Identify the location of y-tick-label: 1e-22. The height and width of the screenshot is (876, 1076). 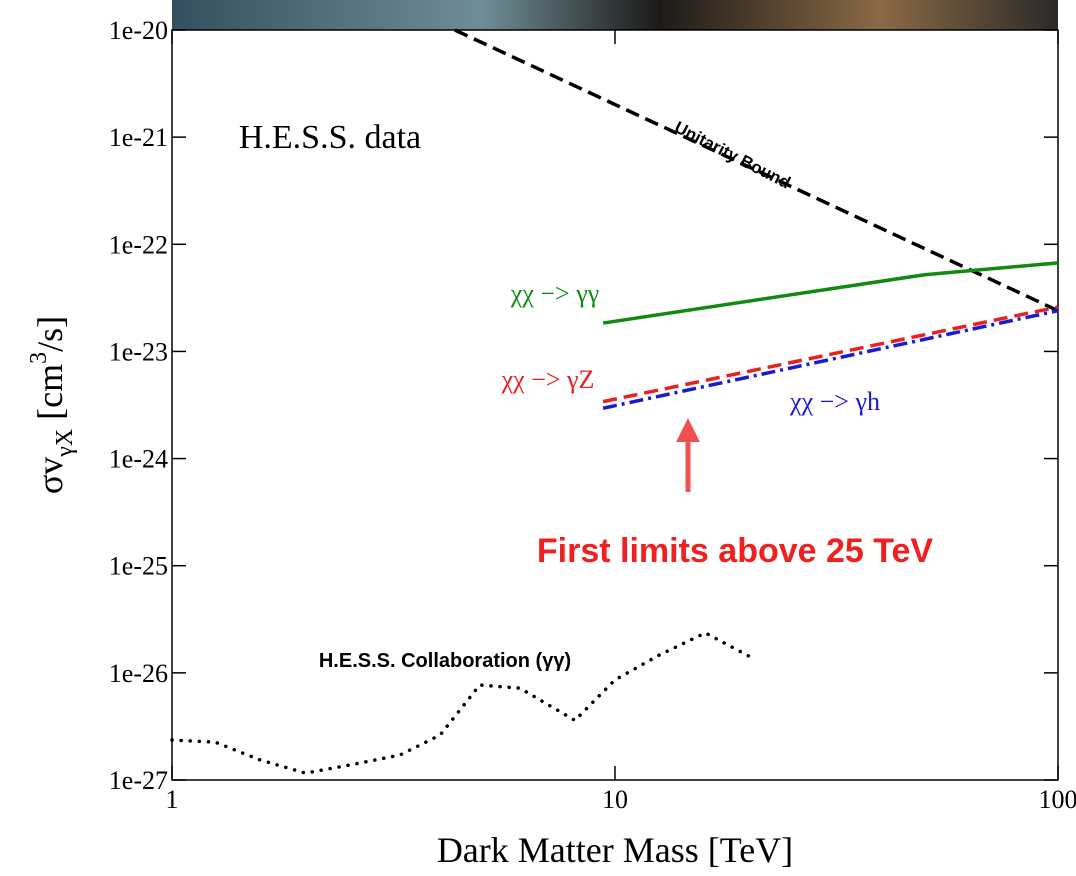
(138, 244).